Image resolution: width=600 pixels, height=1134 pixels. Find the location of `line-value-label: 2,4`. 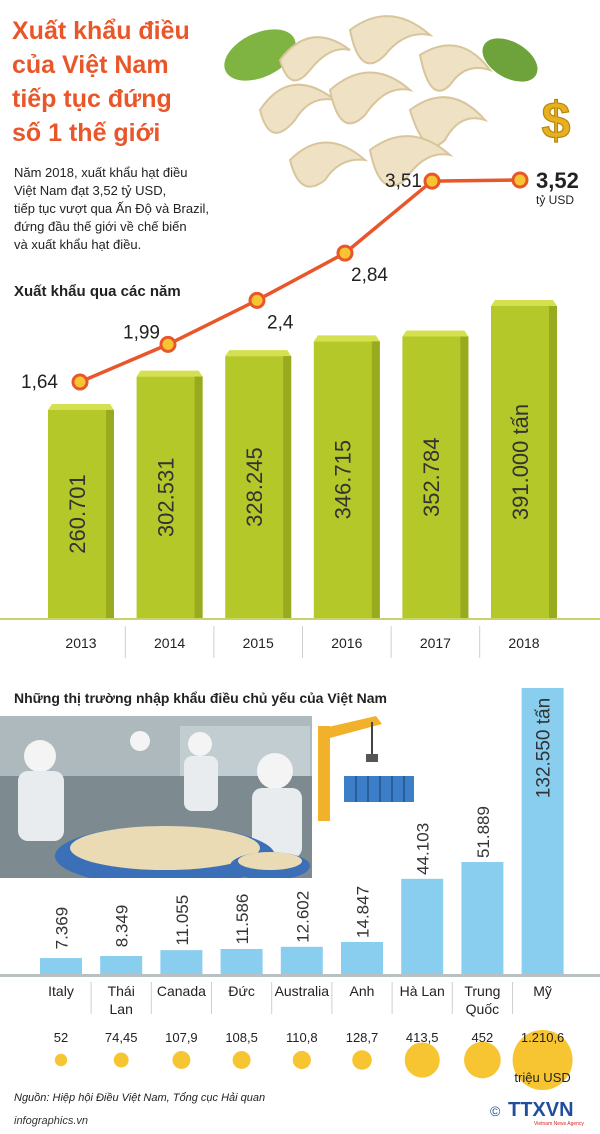

line-value-label: 2,4 is located at coordinates (280, 322).